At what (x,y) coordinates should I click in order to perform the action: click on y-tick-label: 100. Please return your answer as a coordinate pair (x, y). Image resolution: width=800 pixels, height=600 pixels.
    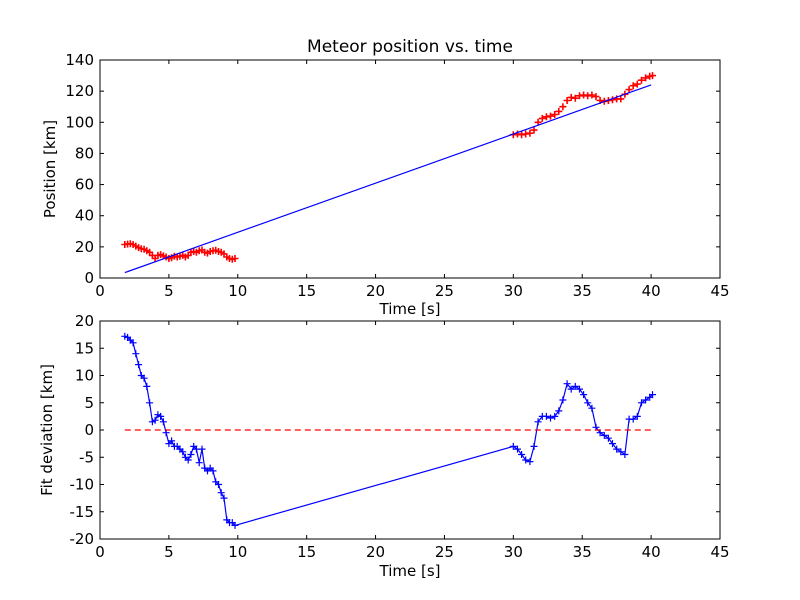
    Looking at the image, I should click on (79, 122).